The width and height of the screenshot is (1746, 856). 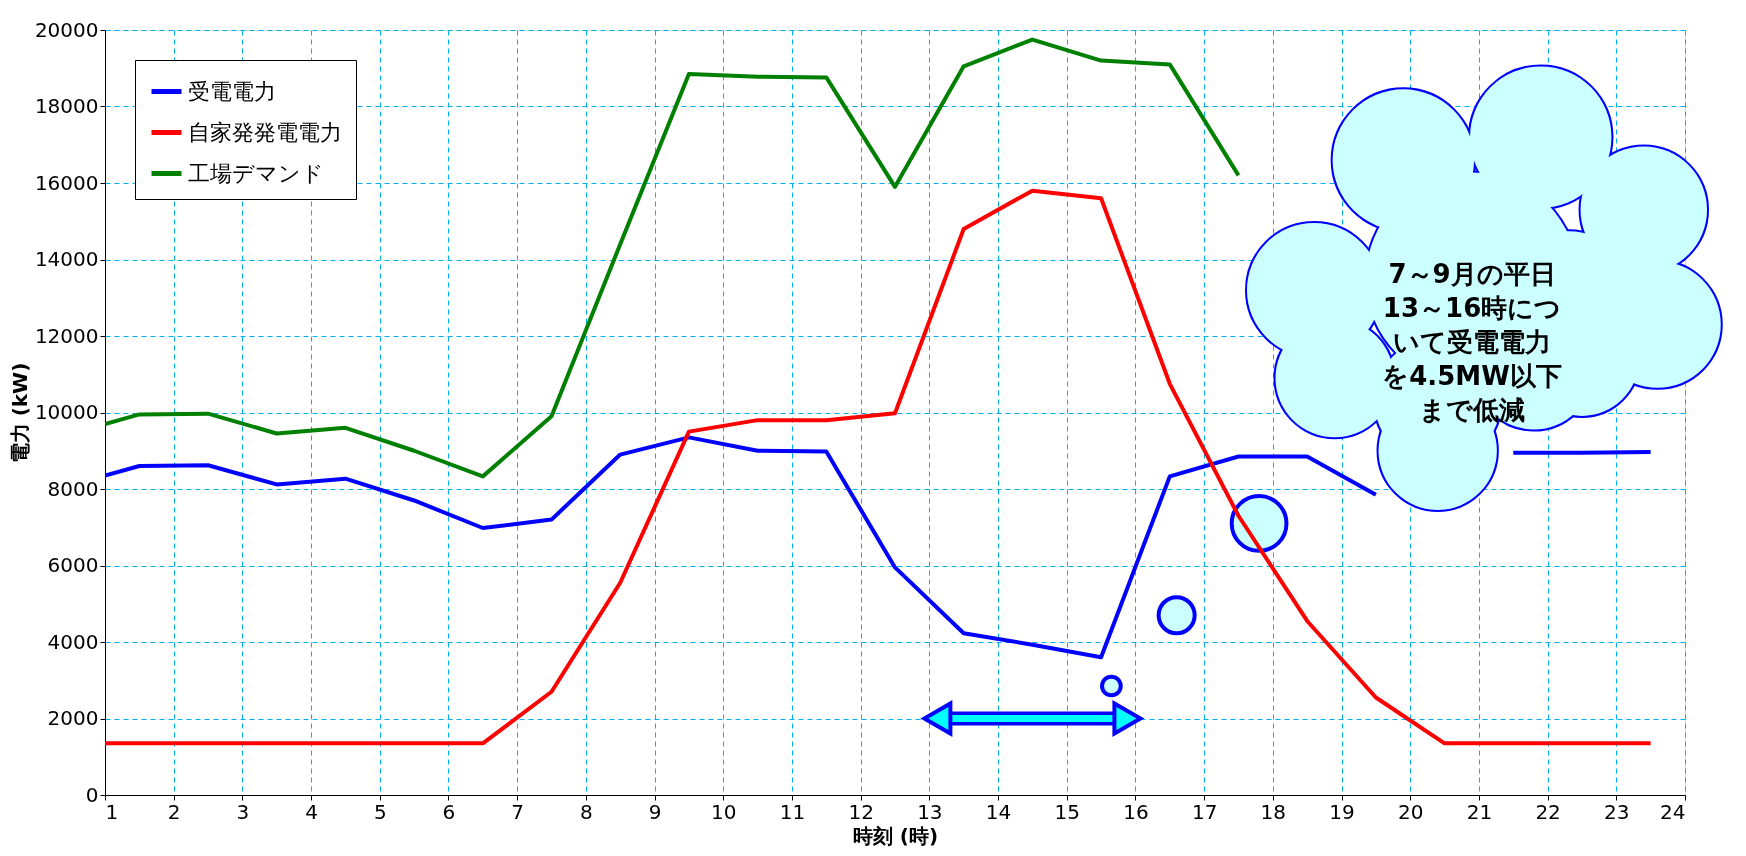 I want to click on x-tick-label: 14, so click(x=998, y=811).